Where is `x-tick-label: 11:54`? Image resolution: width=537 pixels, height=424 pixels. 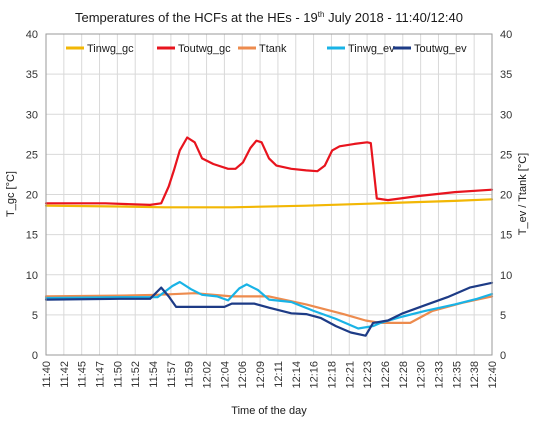 x-tick-label: 11:54 is located at coordinates (154, 374).